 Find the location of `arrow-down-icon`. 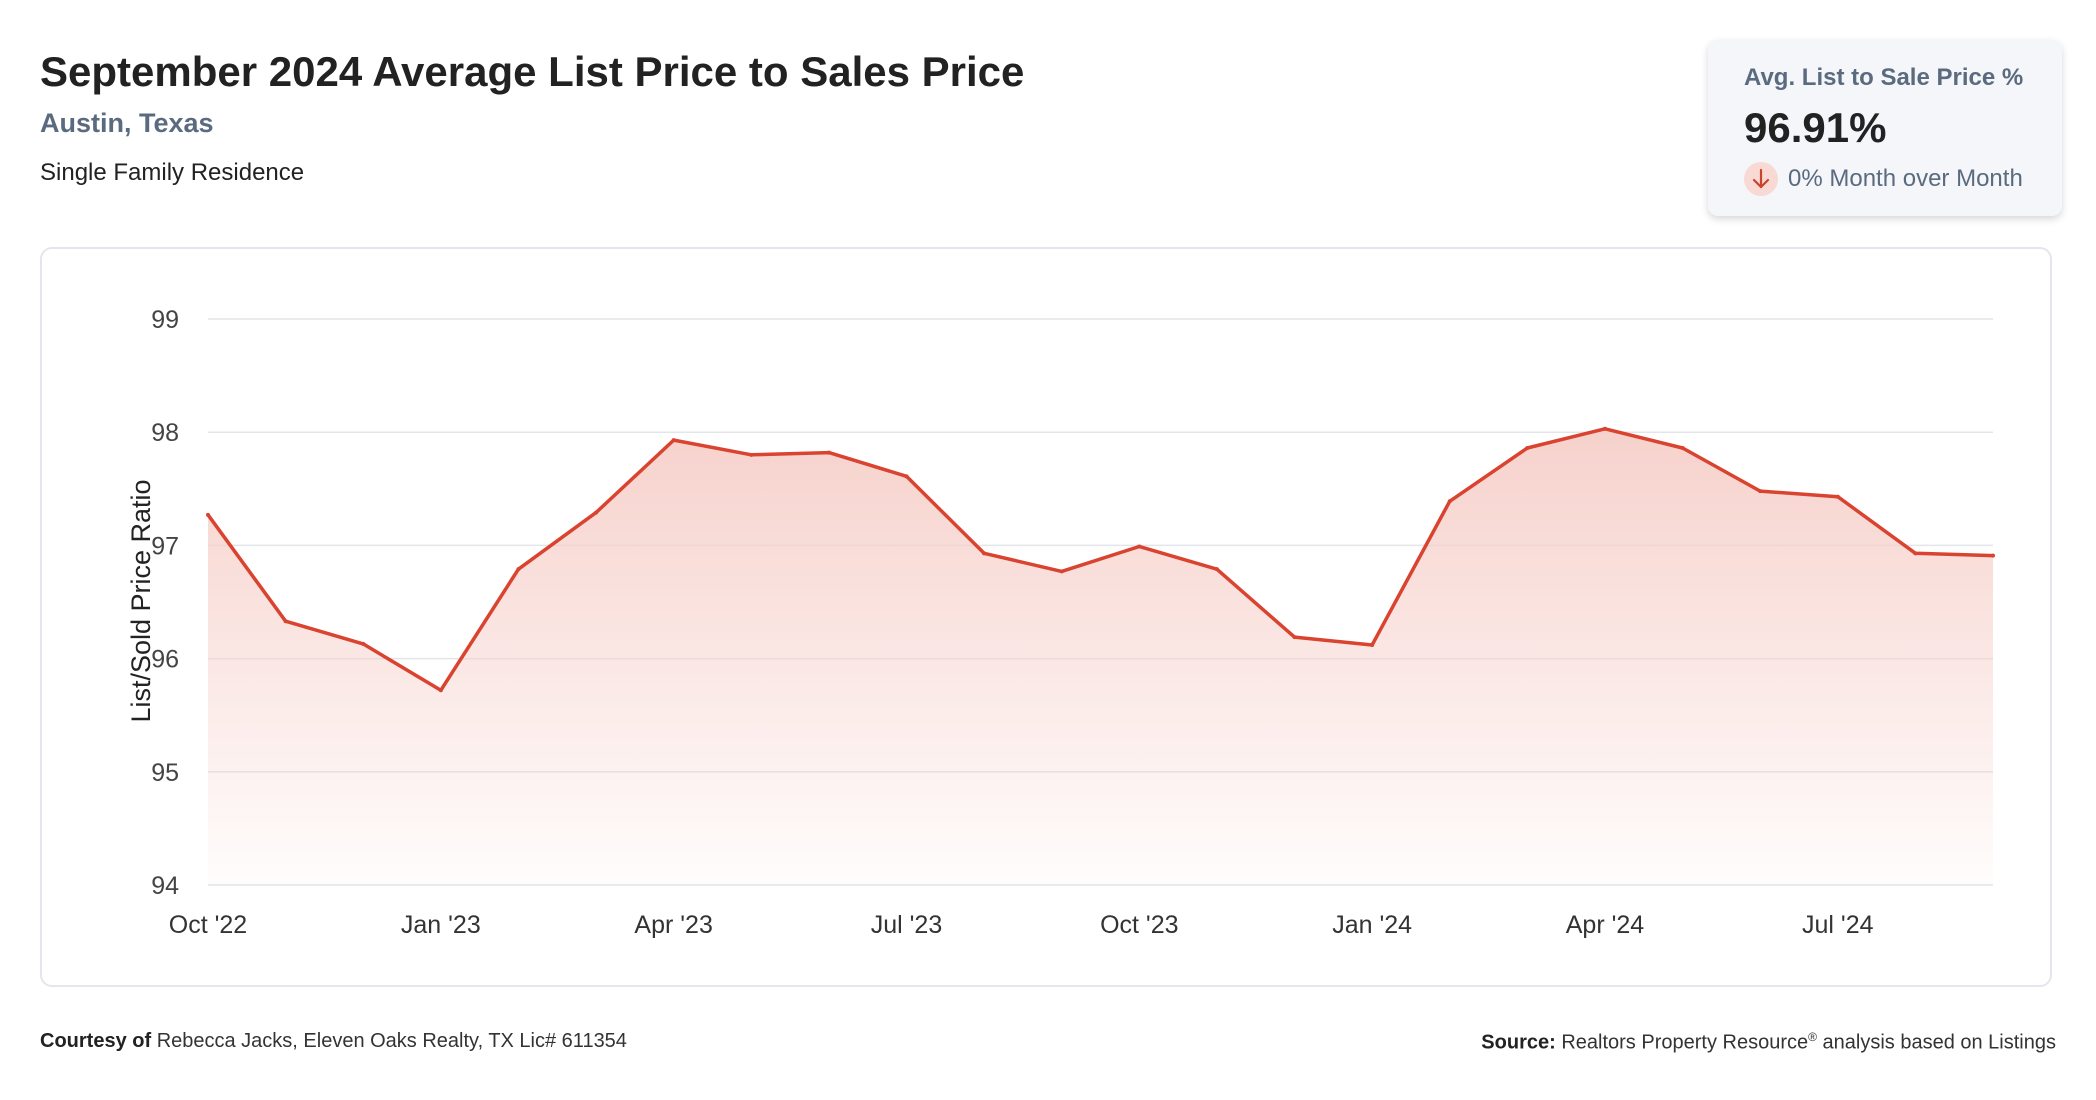

arrow-down-icon is located at coordinates (1761, 179).